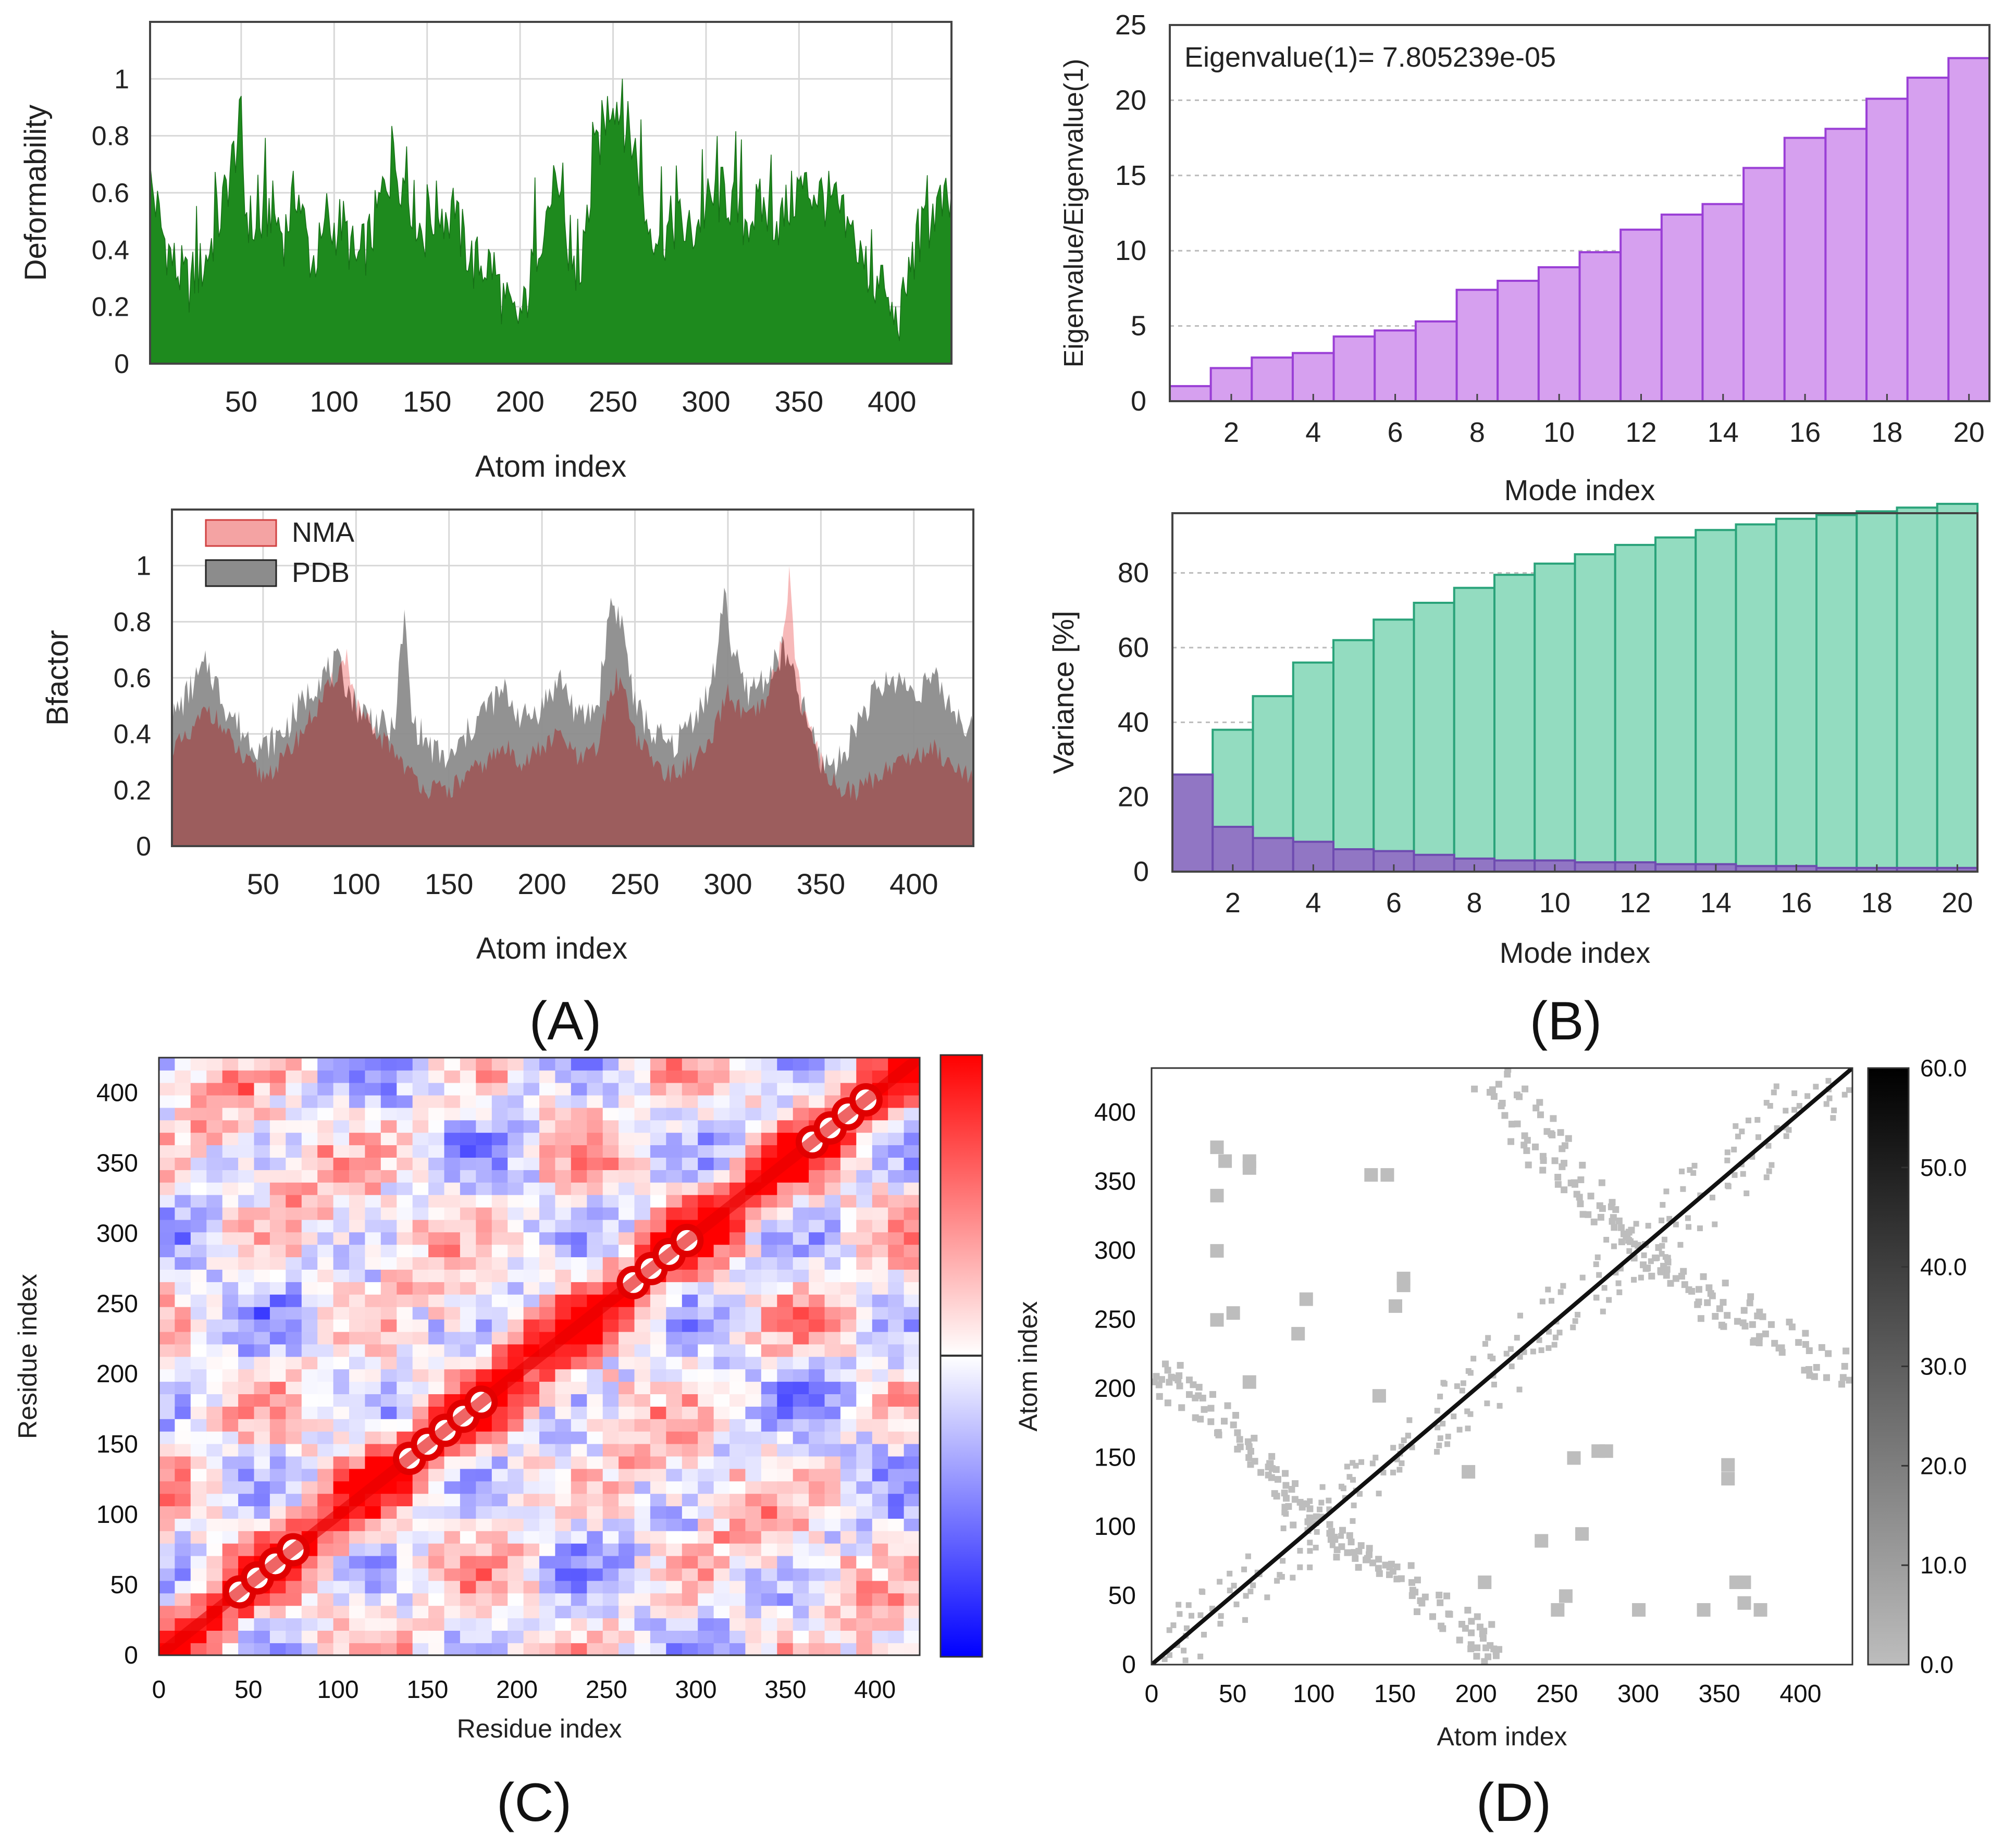 The height and width of the screenshot is (1848, 2003). I want to click on x-tick-label: 250, so click(635, 883).